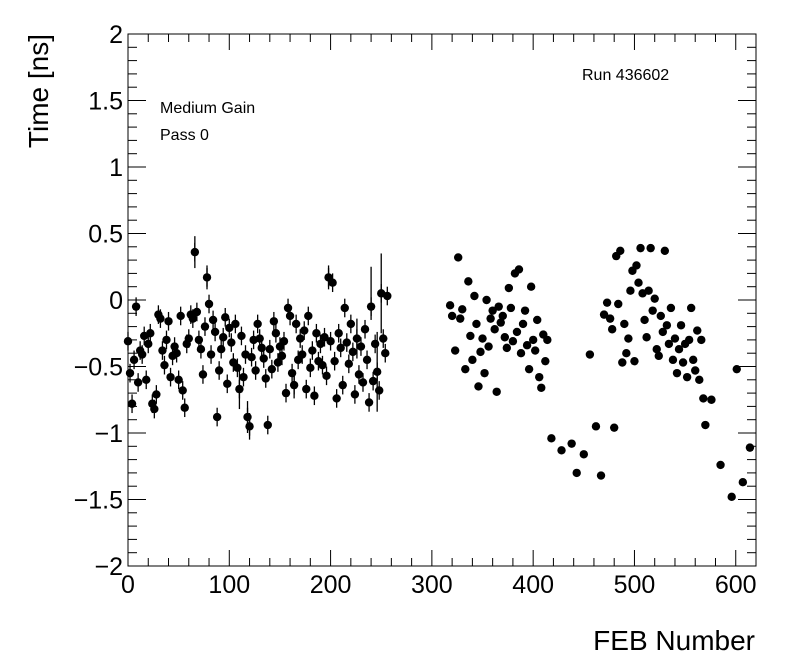 This screenshot has width=796, height=672. I want to click on y-tick-label: 0.5, so click(105, 235).